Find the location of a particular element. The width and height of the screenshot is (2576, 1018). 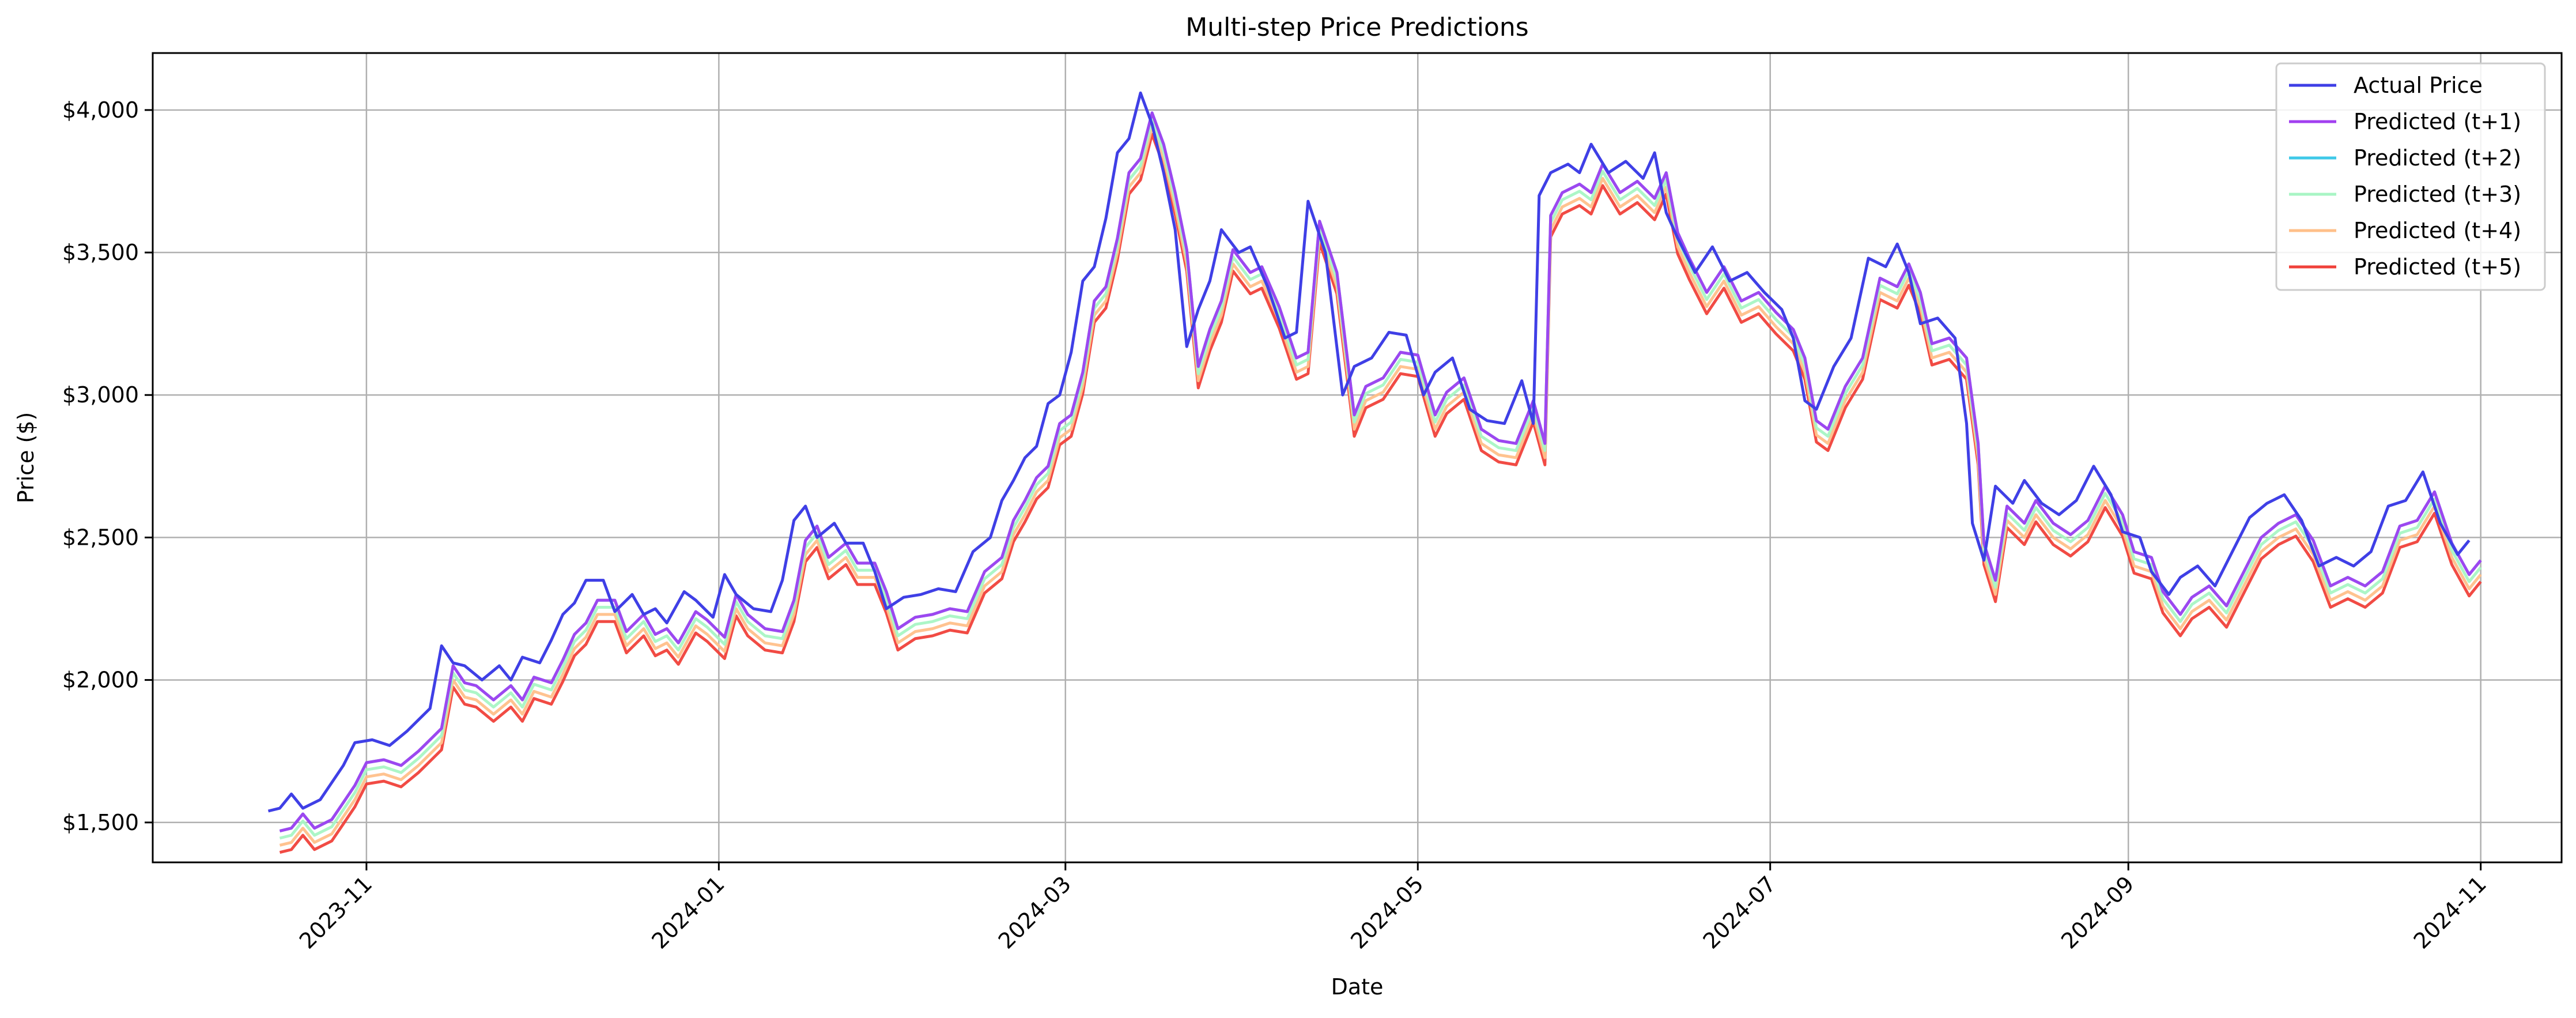

y-tick-label: $3,500 is located at coordinates (100, 252).